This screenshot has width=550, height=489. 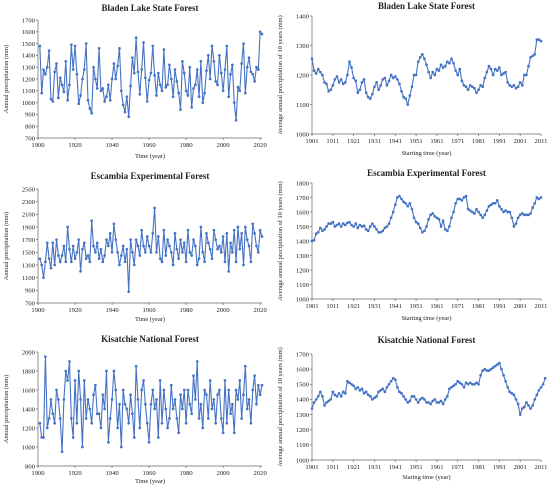 What do you see at coordinates (75, 310) in the screenshot?
I see `x-tick-label: 1920` at bounding box center [75, 310].